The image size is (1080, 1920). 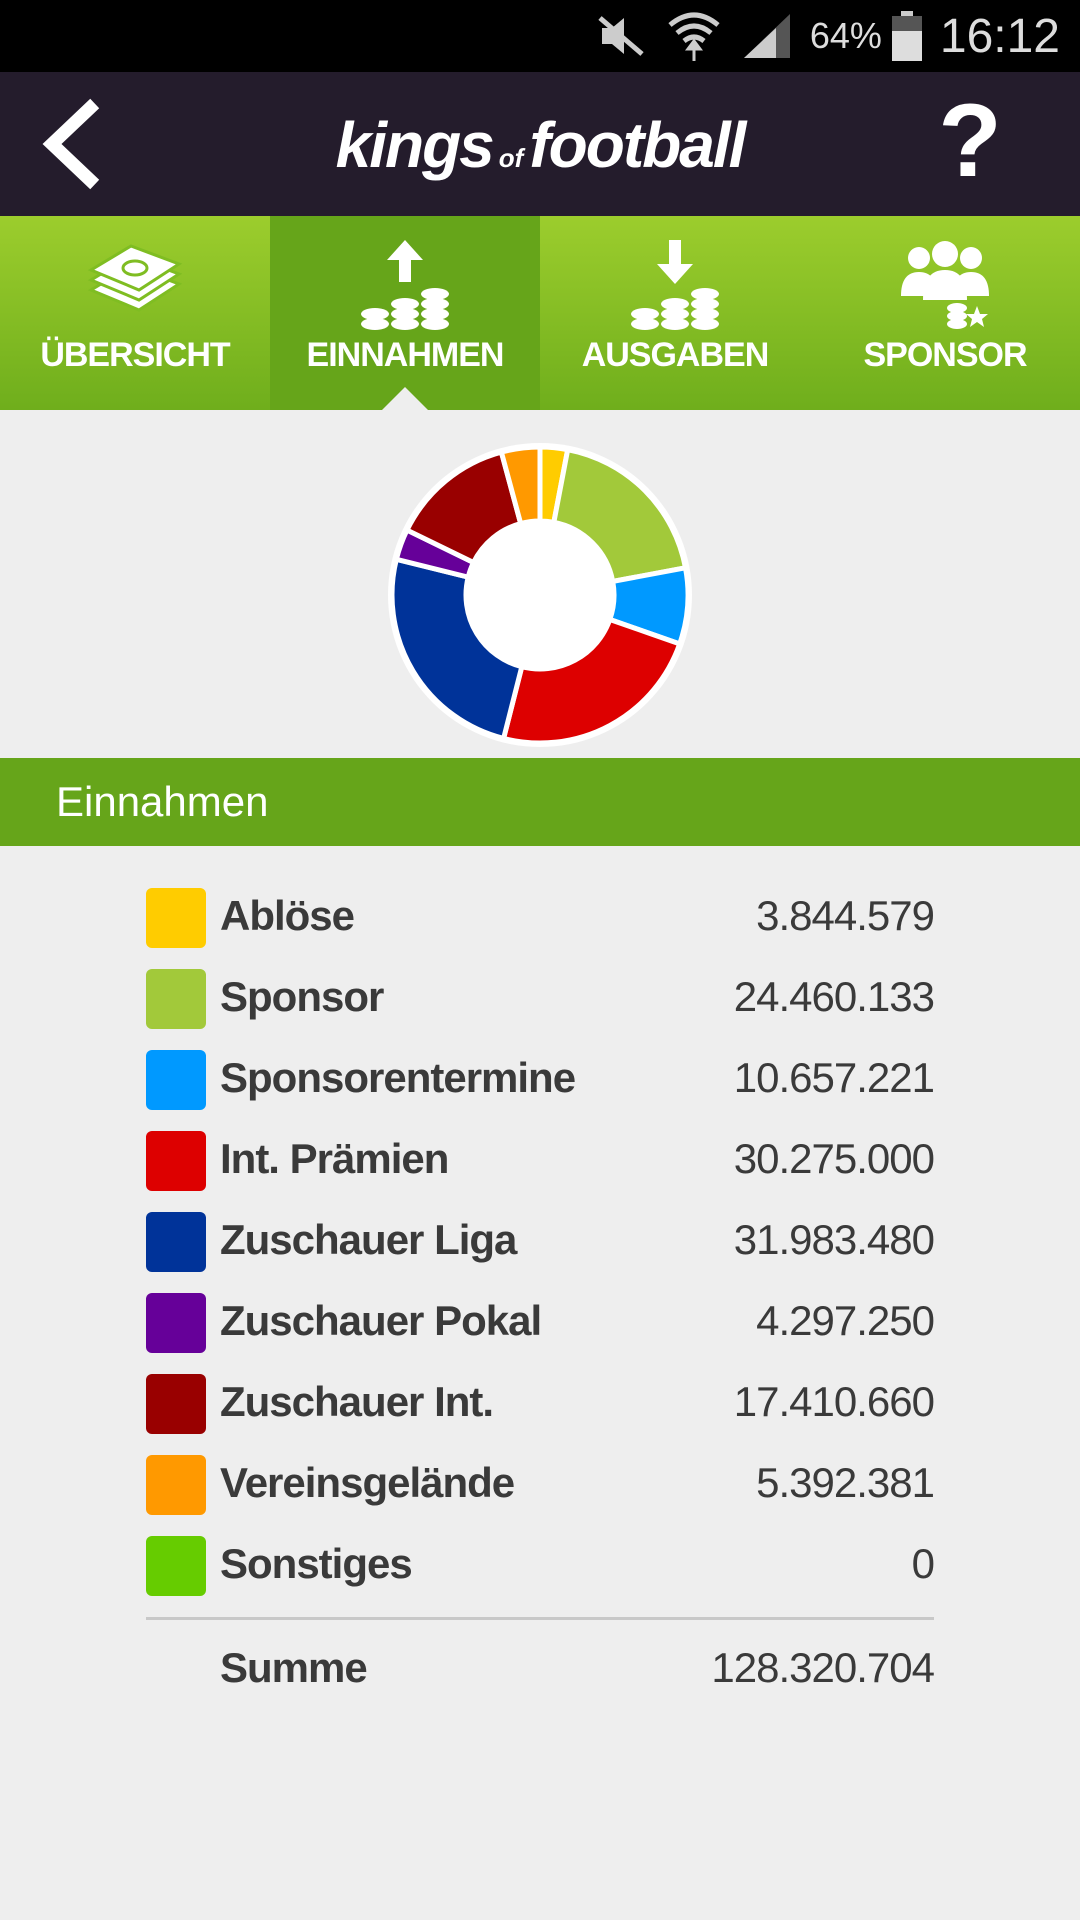 I want to click on coins-up-icon, so click(x=405, y=286).